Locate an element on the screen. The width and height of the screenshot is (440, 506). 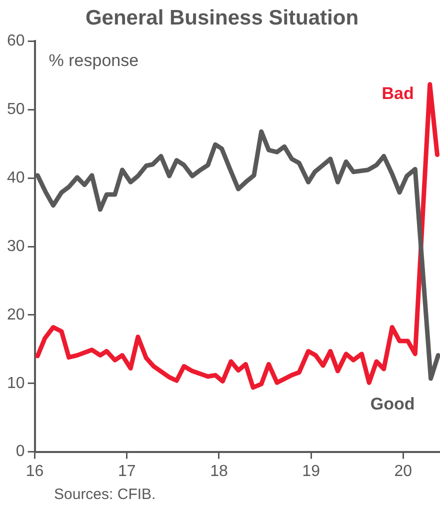
y-tick-label: 0 is located at coordinates (20, 451).